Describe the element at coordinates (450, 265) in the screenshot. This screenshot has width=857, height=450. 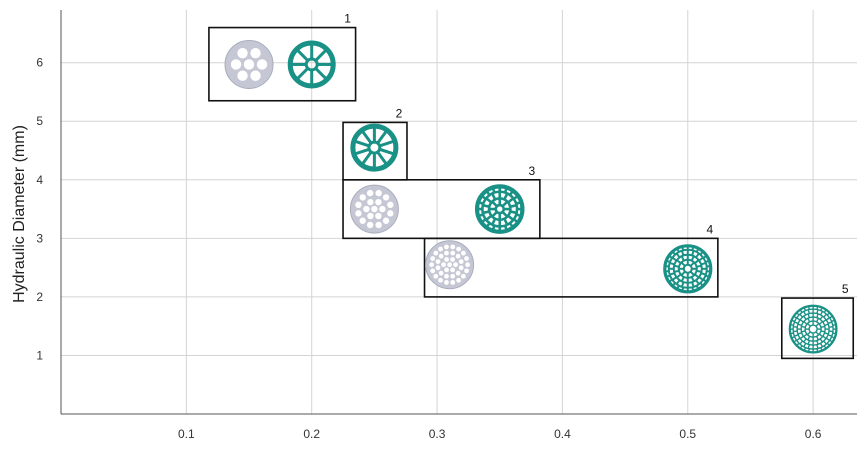
I see `grey-many-hole-design` at that location.